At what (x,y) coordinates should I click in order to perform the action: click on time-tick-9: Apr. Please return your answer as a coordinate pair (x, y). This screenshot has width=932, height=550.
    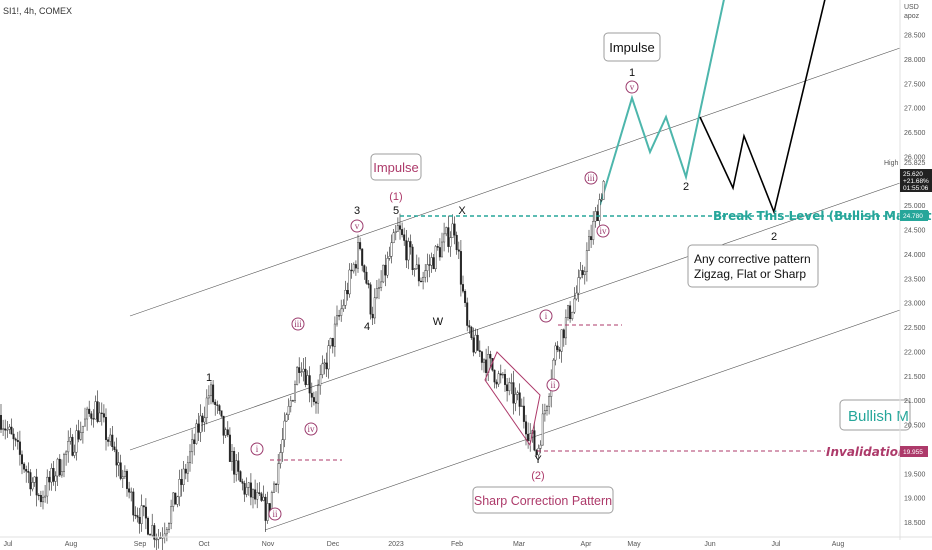
    Looking at the image, I should click on (587, 544).